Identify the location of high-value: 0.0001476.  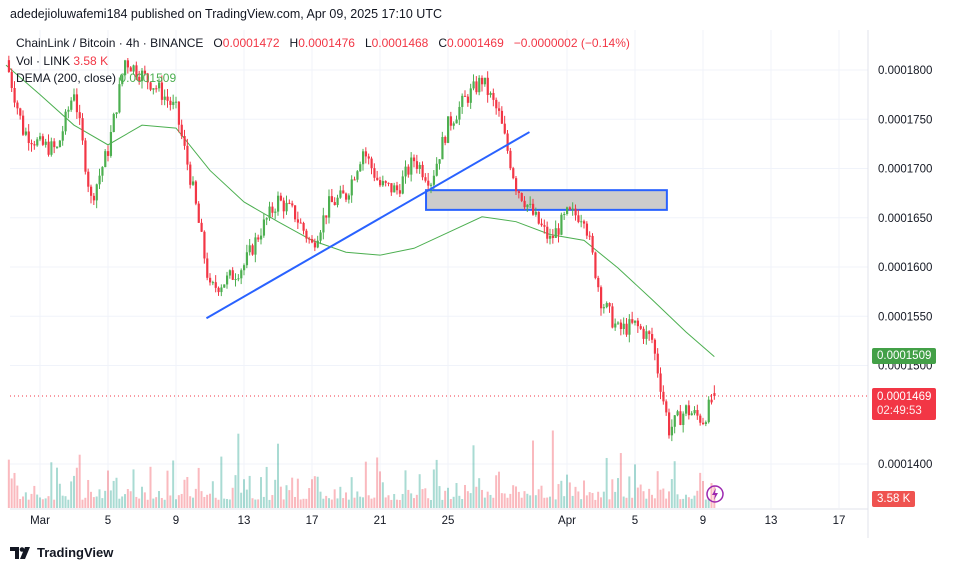
(326, 43).